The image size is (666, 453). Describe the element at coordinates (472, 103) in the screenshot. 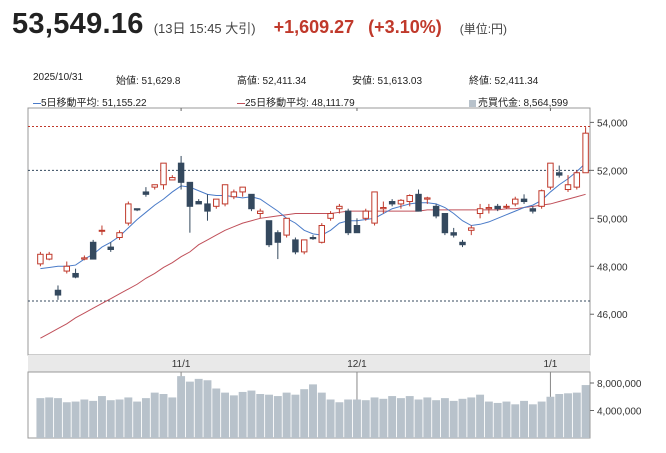

I see `volume-swatch` at that location.